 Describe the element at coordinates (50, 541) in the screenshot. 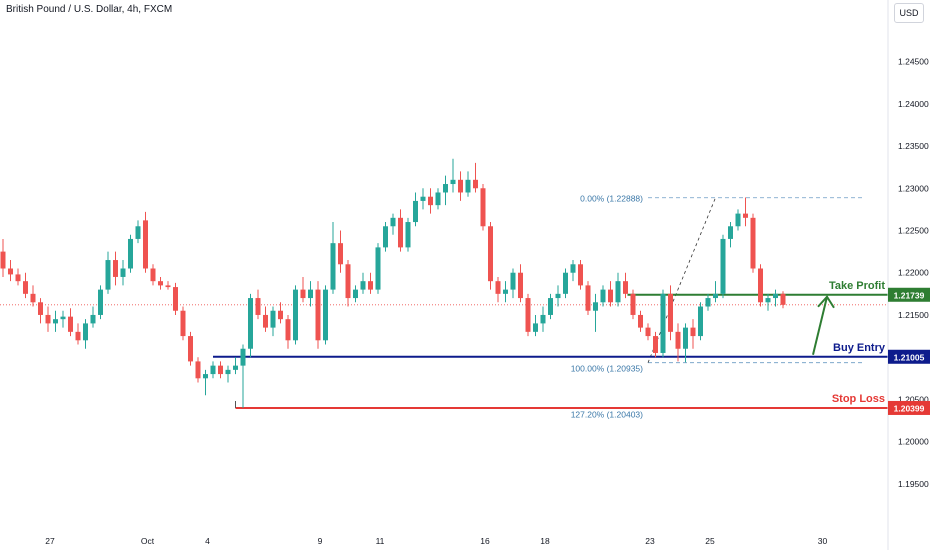

I see `time-tick-label: 27` at that location.